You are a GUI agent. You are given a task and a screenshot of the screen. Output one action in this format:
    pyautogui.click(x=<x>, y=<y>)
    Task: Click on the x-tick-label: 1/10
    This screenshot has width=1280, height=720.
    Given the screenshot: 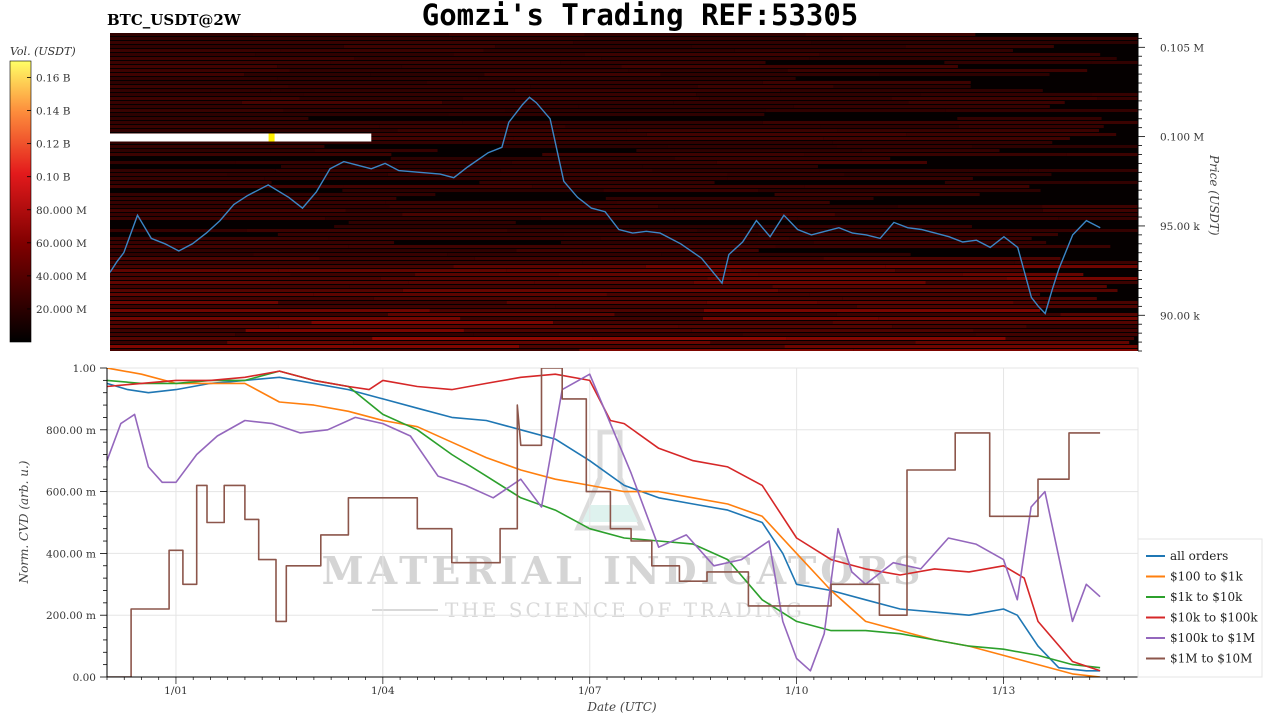 What is the action you would take?
    pyautogui.click(x=797, y=691)
    